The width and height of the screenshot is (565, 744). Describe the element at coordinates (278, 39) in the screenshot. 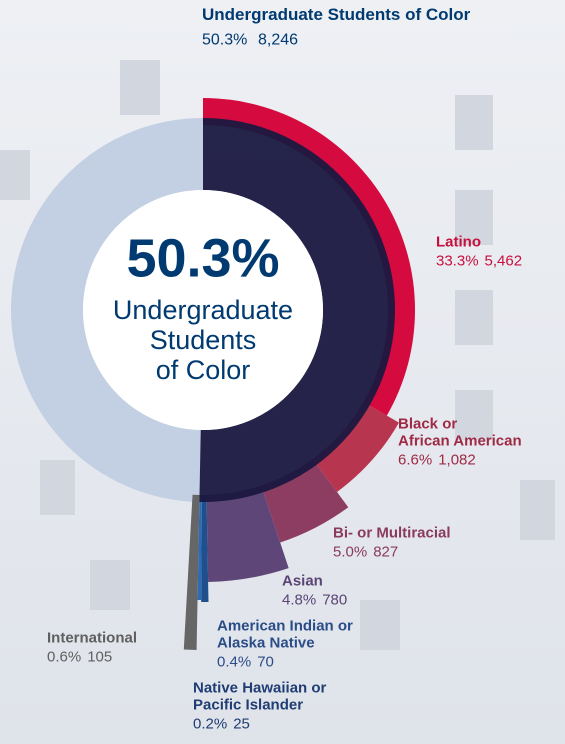

I see `total-count: 8,246` at that location.